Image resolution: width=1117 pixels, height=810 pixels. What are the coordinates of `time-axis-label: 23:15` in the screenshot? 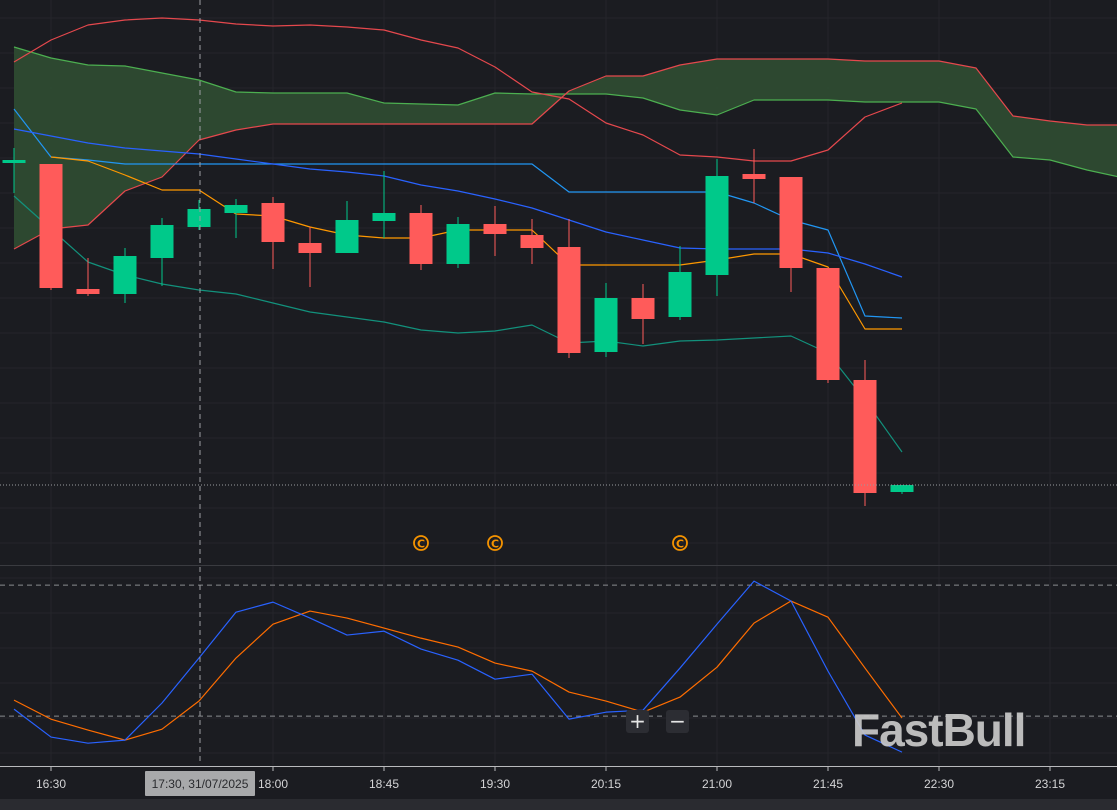 It's located at (1050, 784).